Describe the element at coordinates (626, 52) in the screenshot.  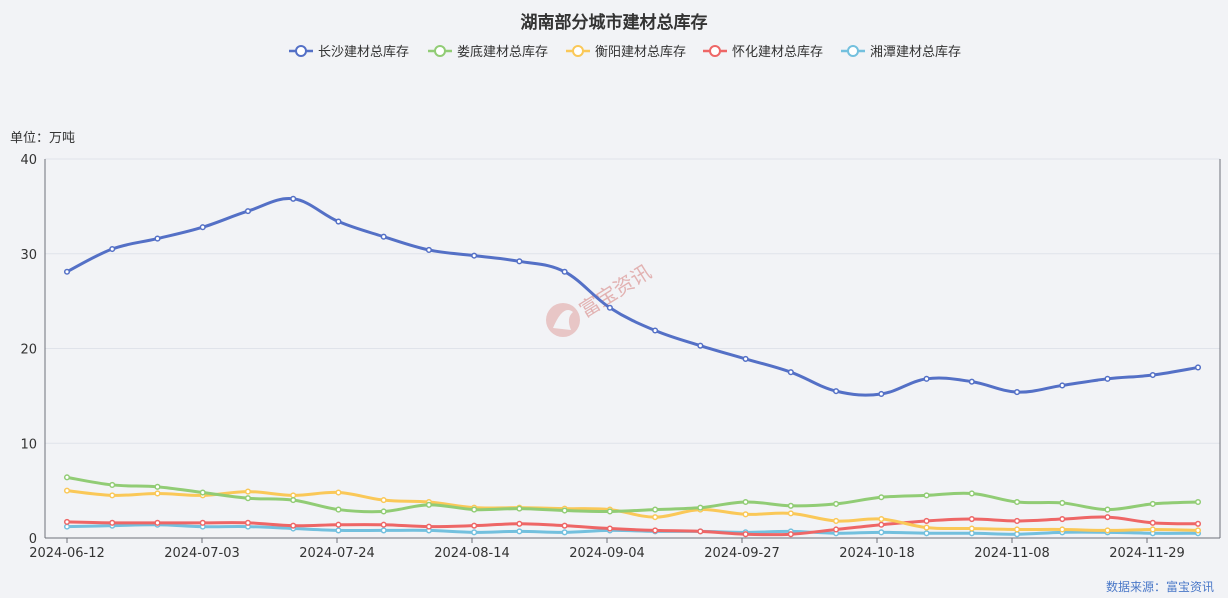
I see `legend-item: 衡阳建材总库存` at that location.